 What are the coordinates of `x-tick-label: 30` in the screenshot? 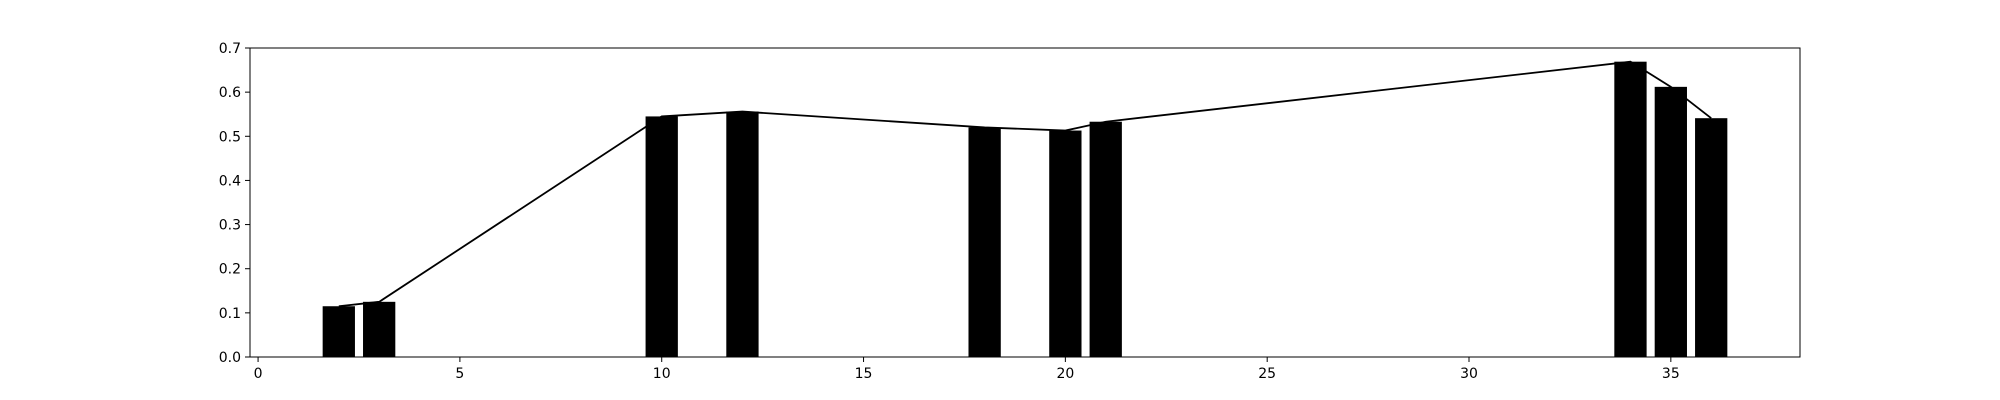 It's located at (1469, 374).